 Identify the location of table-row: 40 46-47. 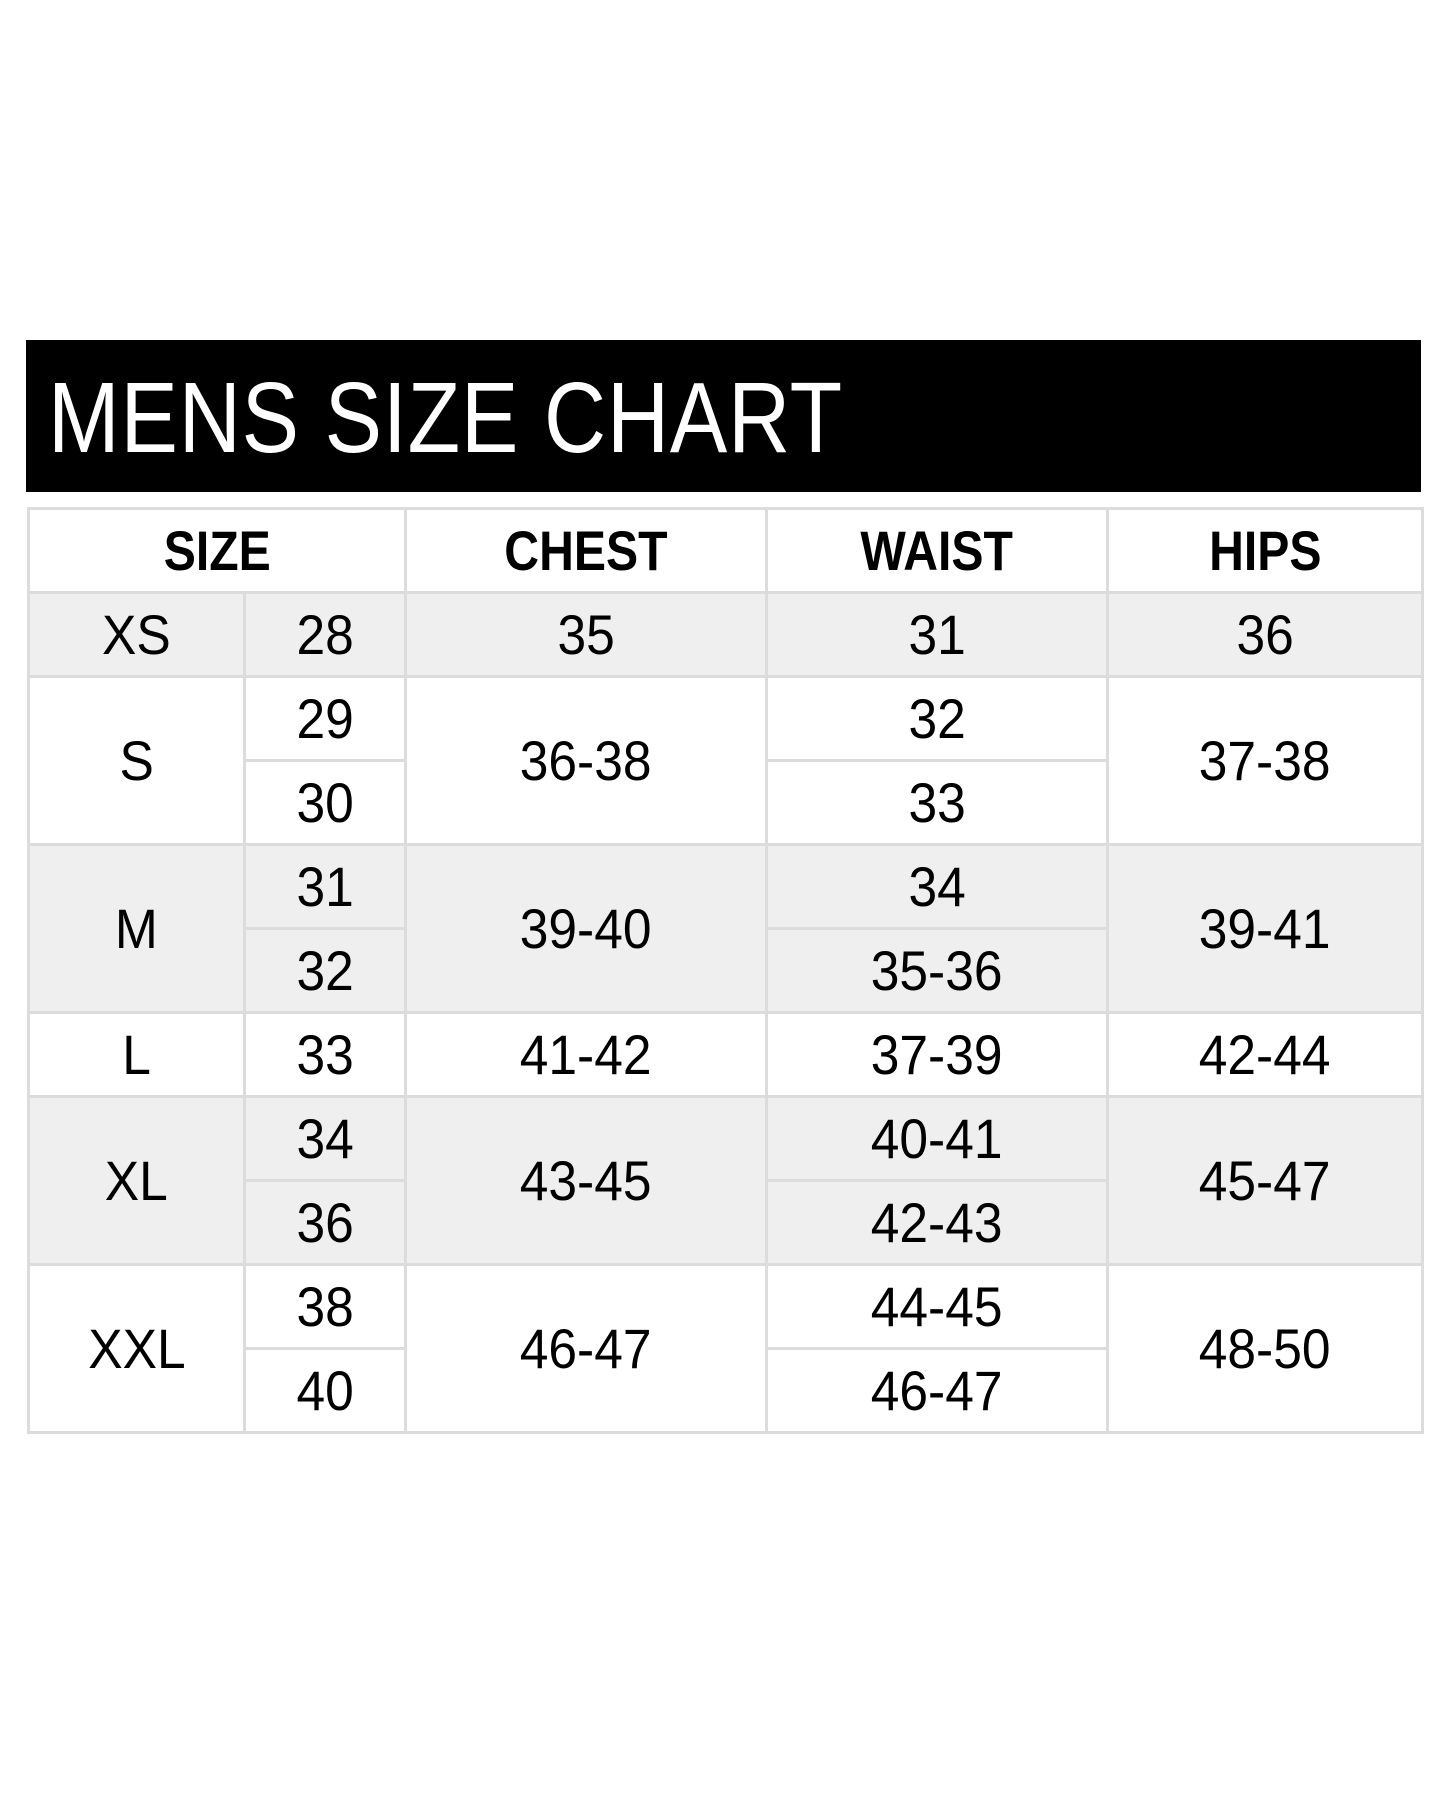
(726, 1390).